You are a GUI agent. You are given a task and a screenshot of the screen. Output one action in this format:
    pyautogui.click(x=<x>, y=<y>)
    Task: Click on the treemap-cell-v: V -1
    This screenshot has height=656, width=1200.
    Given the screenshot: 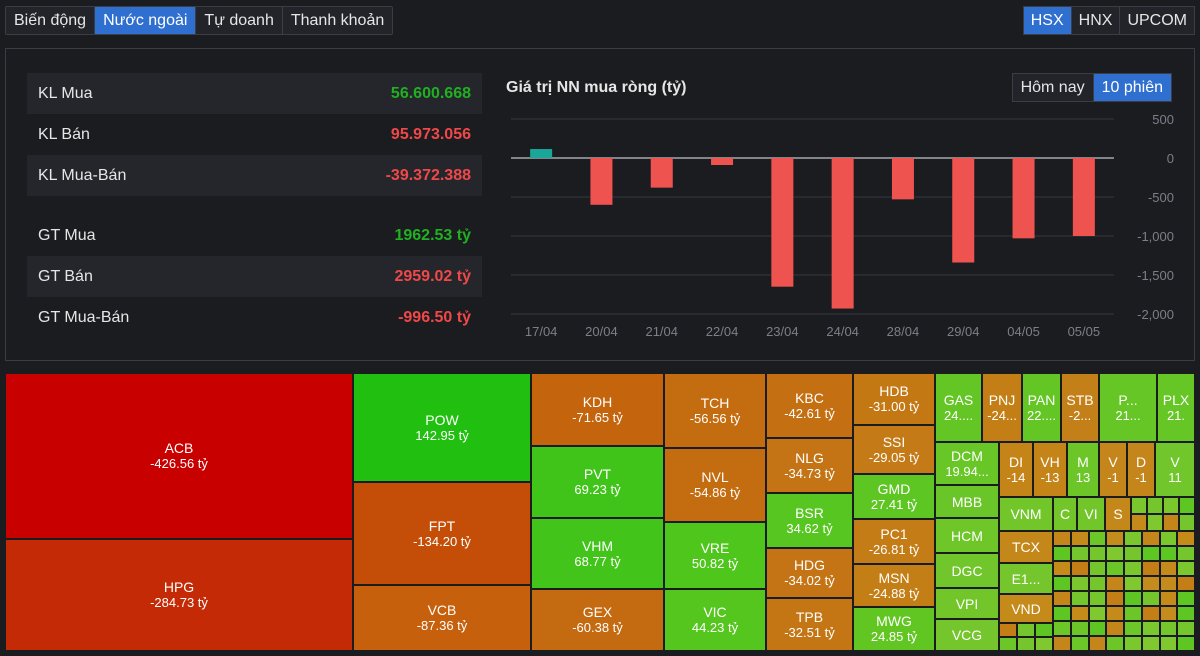 What is the action you would take?
    pyautogui.click(x=1113, y=469)
    